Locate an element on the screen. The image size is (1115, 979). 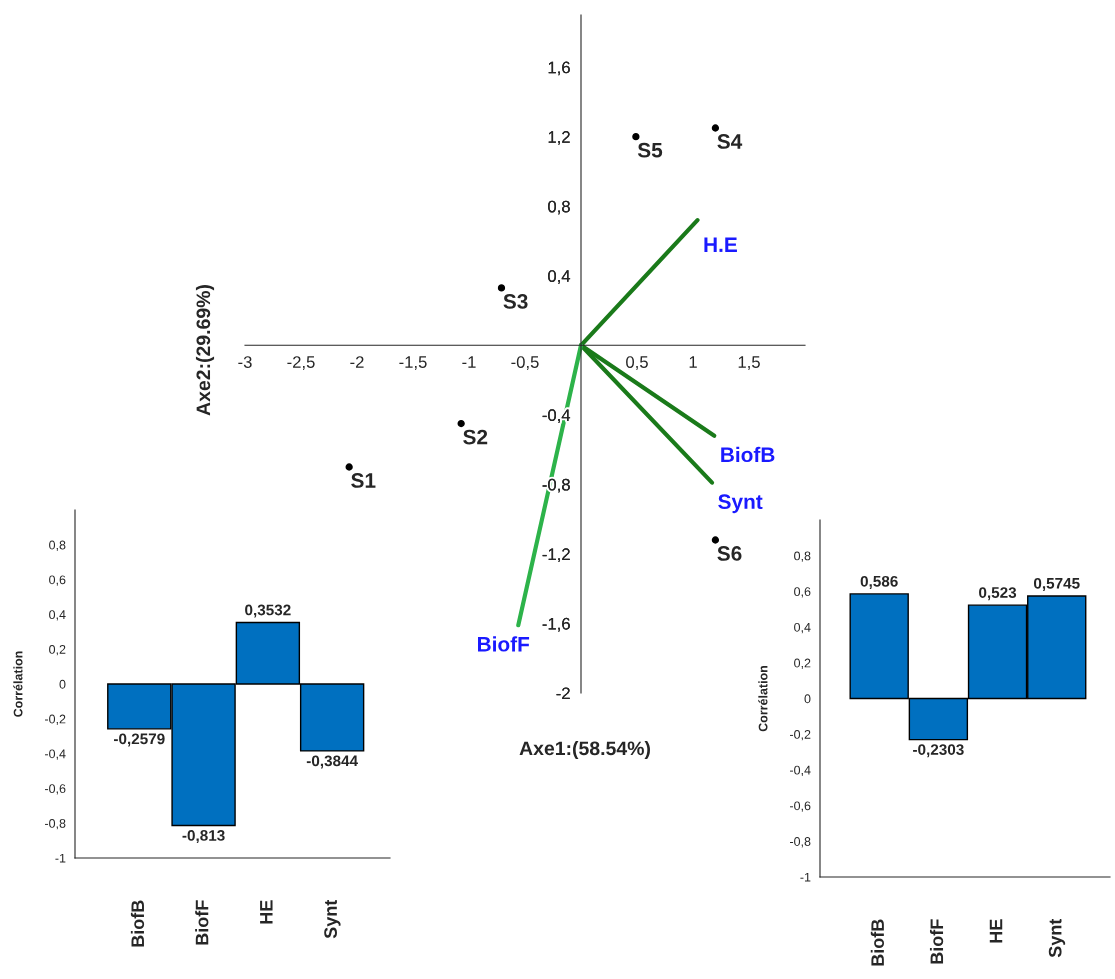
data-label: 0,5745 is located at coordinates (1056, 584).